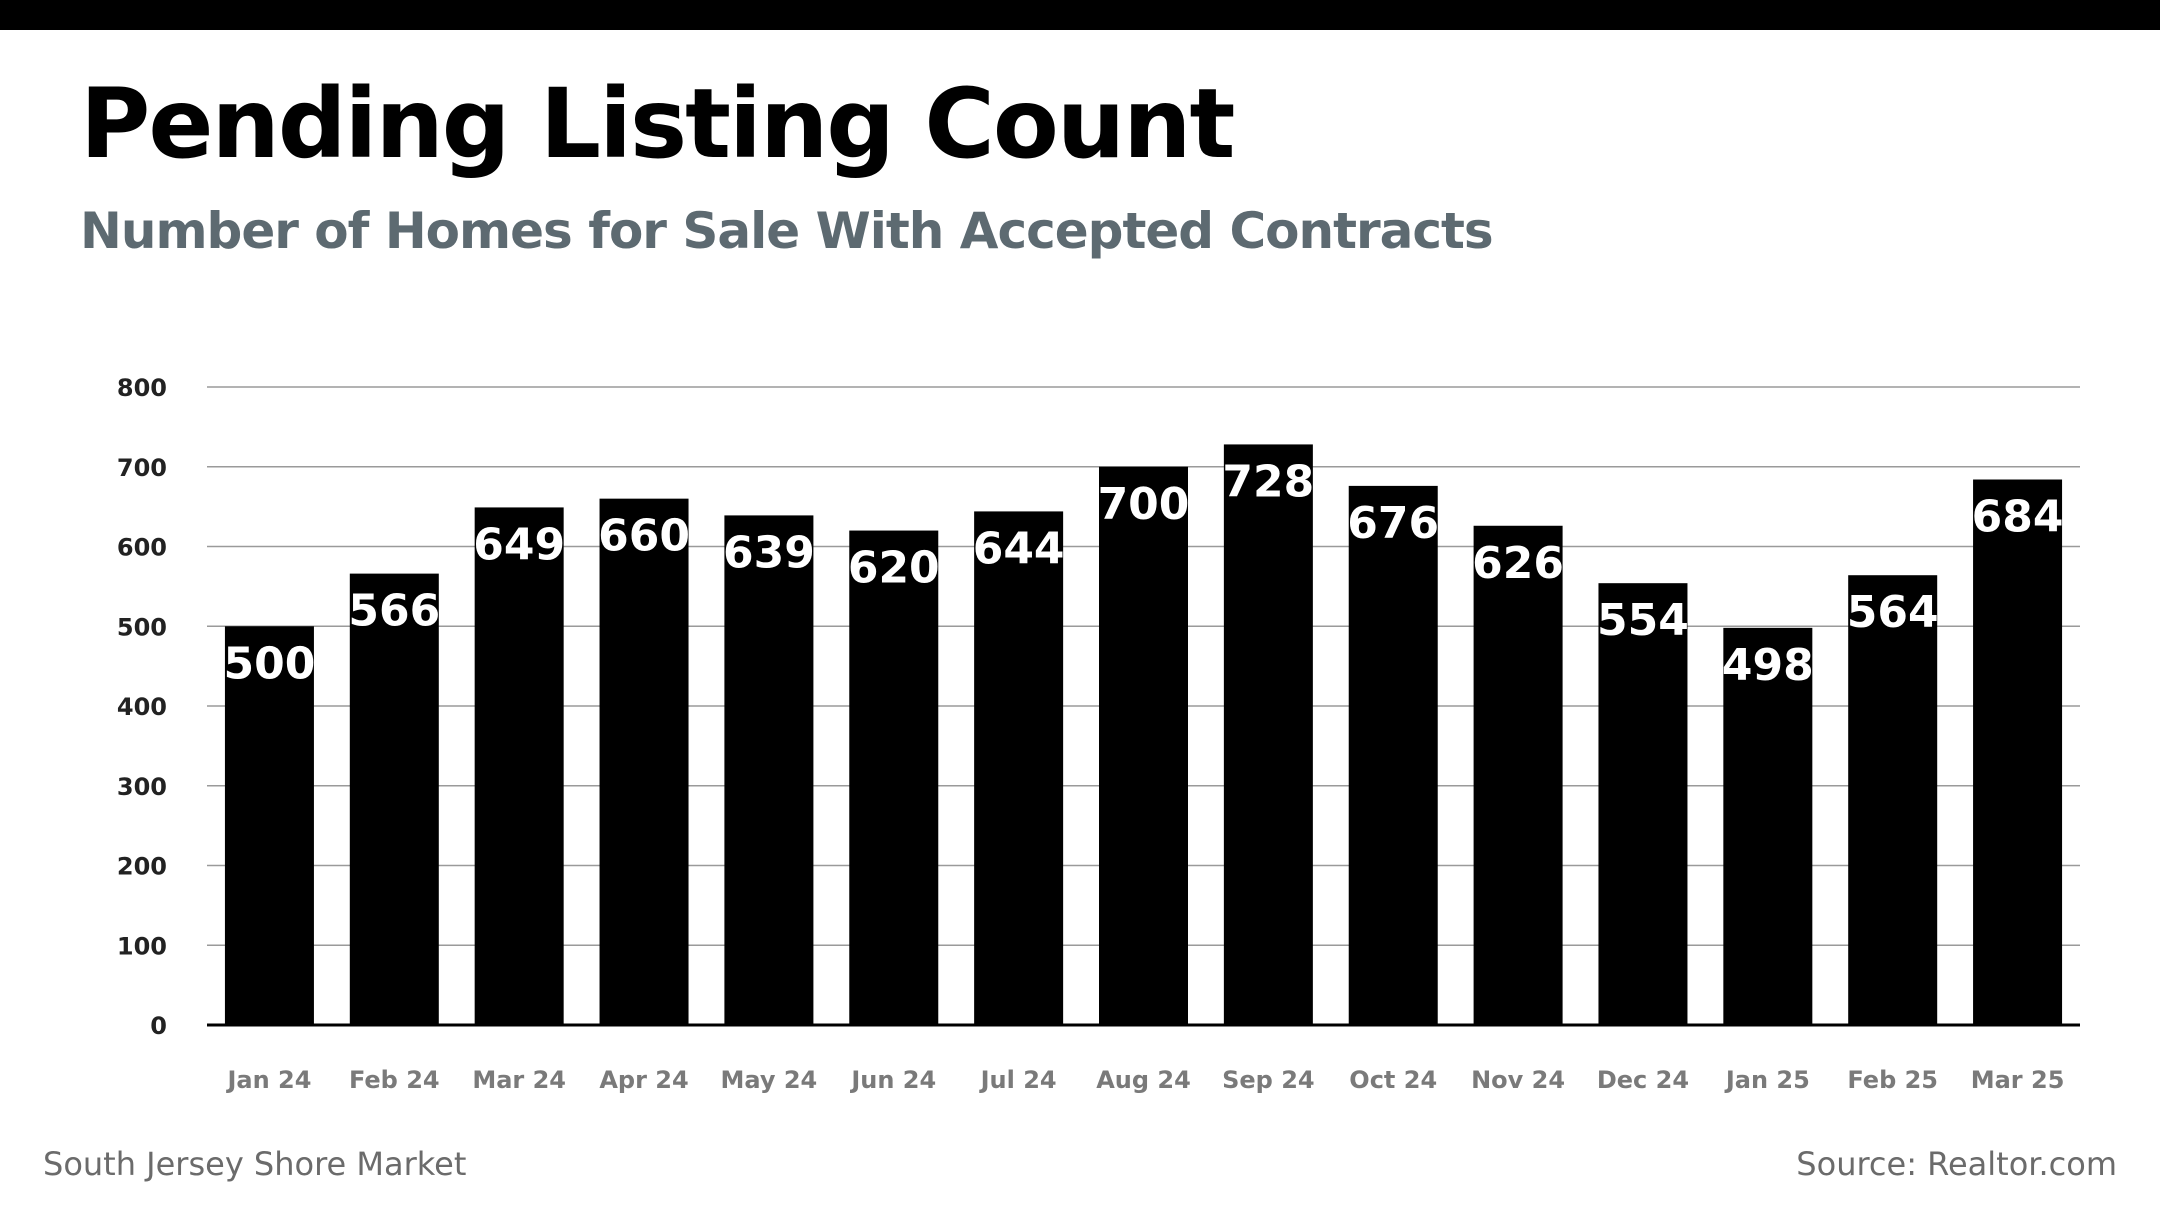  What do you see at coordinates (2018, 517) in the screenshot?
I see `data-label: 684` at bounding box center [2018, 517].